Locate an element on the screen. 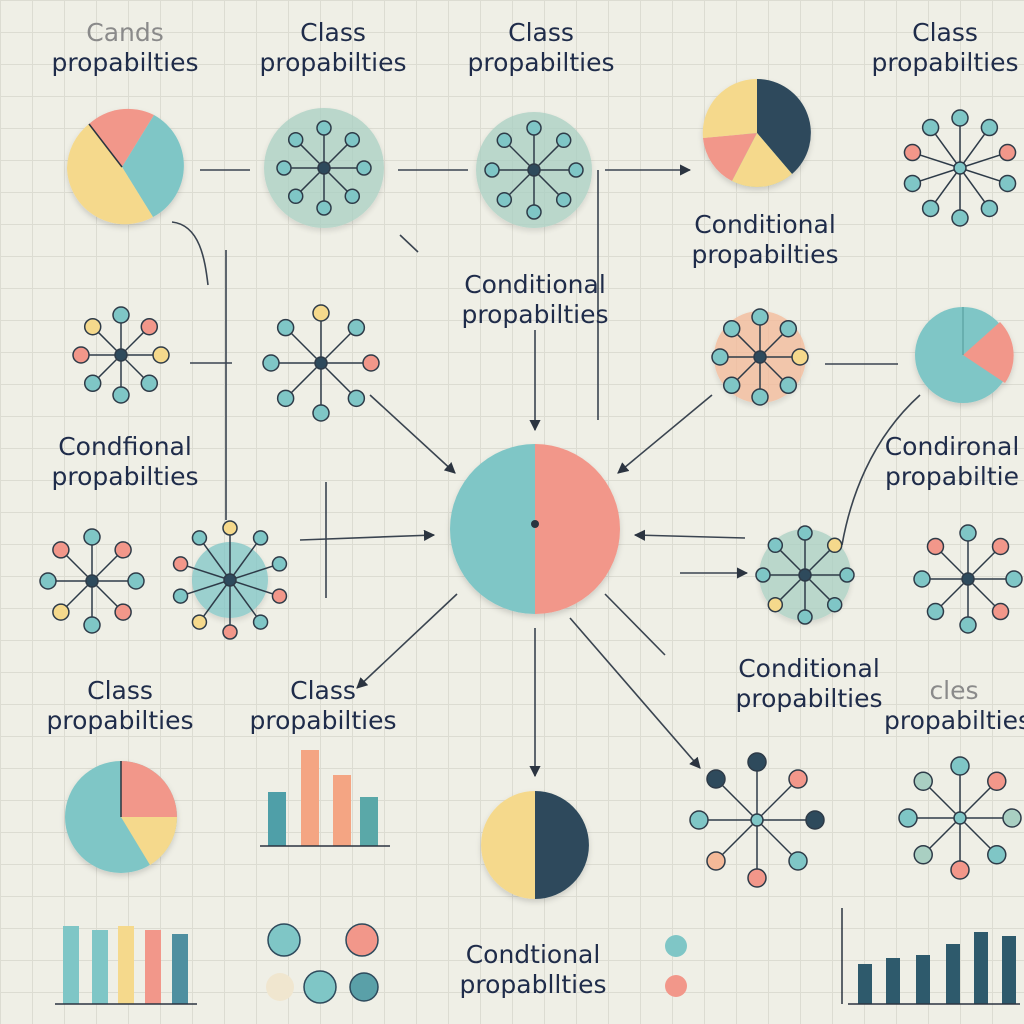 The image size is (1024, 1024). label-line1: Condfional is located at coordinates (125, 446).